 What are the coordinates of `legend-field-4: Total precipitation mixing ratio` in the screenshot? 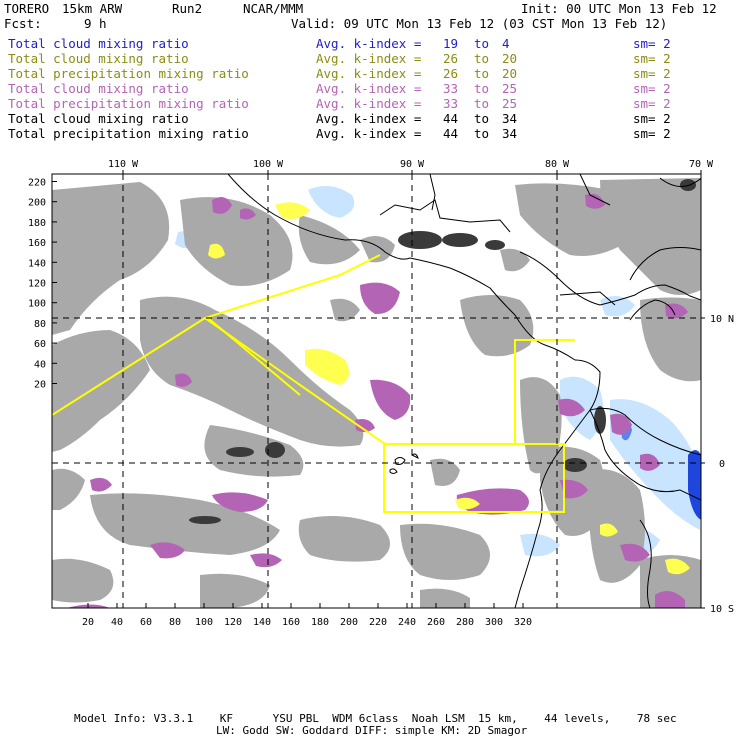 It's located at (128, 103).